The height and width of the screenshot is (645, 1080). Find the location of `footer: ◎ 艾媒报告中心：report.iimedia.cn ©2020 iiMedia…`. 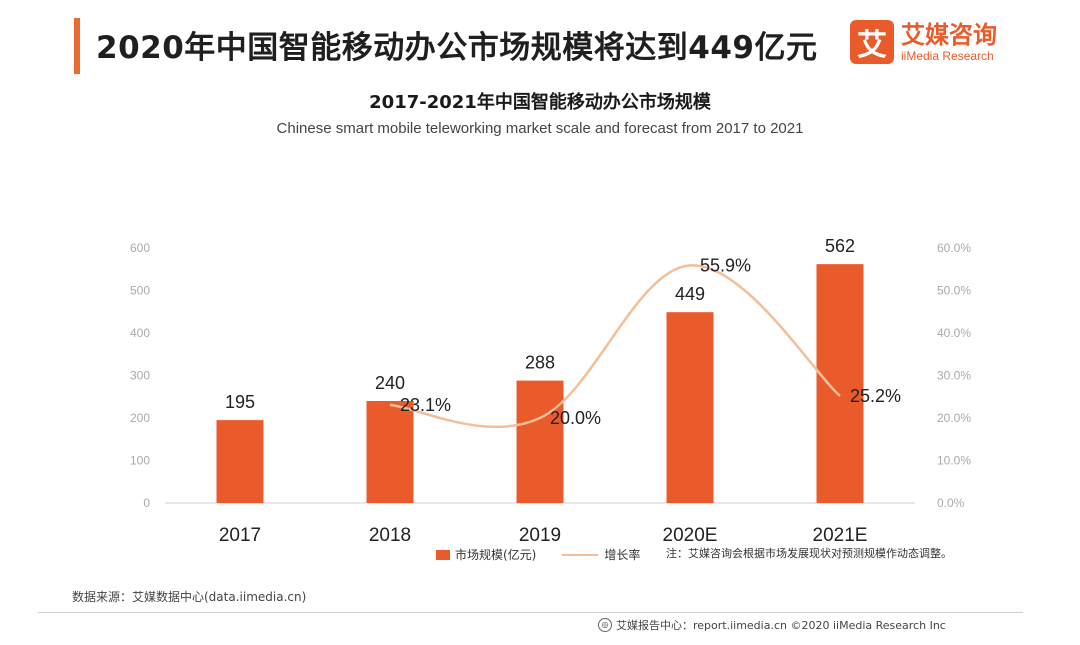

footer: ◎ 艾媒报告中心：report.iimedia.cn ©2020 iiMedia… is located at coordinates (772, 625).